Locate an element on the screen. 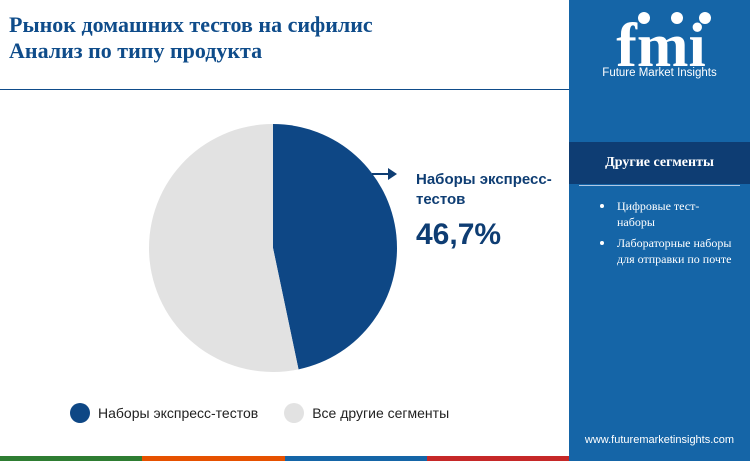  sidebar-heading-bar is located at coordinates (659, 163).